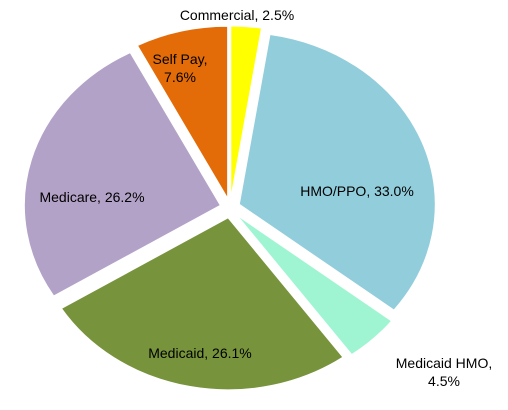 Image resolution: width=508 pixels, height=410 pixels. What do you see at coordinates (444, 381) in the screenshot?
I see `slice-label-line: 4.5%` at bounding box center [444, 381].